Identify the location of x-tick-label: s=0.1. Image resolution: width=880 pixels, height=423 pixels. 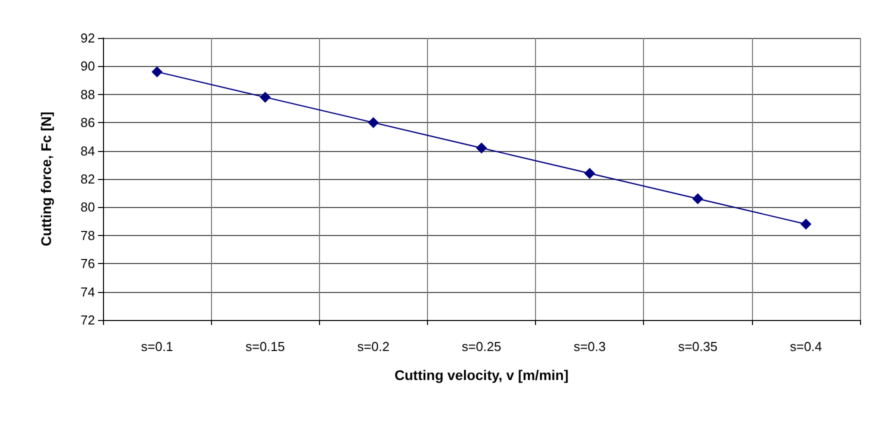
(157, 346).